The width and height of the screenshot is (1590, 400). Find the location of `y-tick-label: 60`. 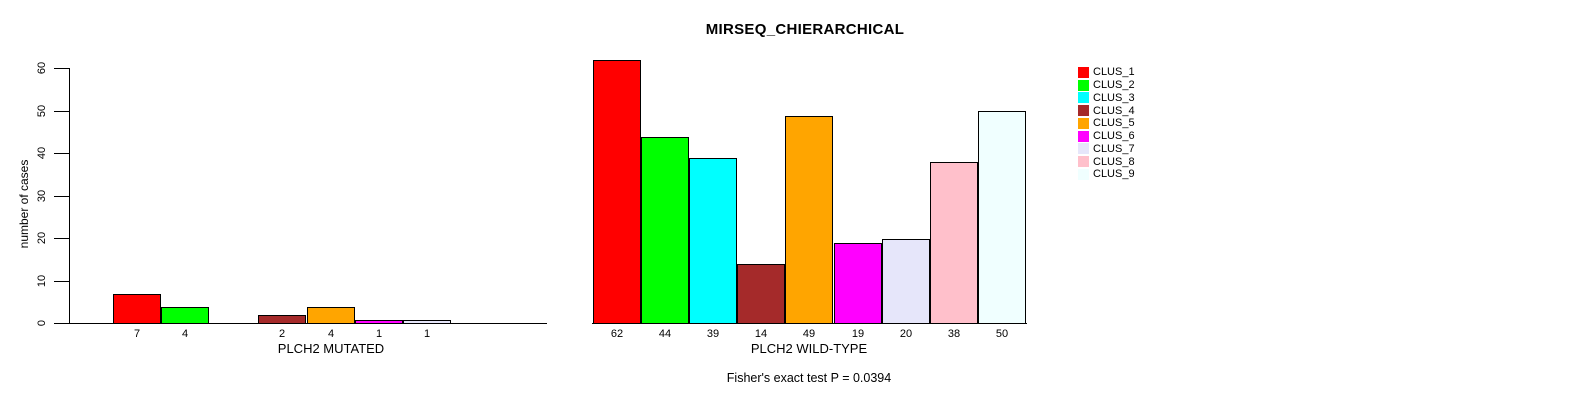

y-tick-label: 60 is located at coordinates (42, 68).